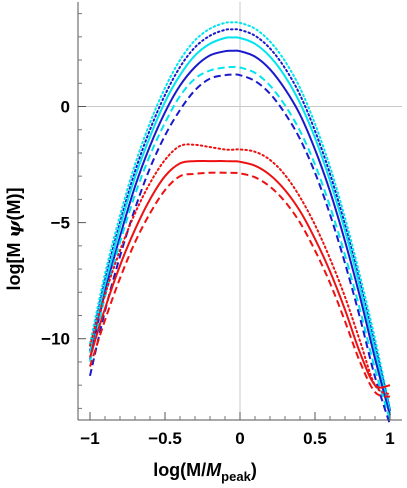 This screenshot has height=488, width=407. Describe the element at coordinates (60, 223) in the screenshot. I see `y-tick-label: −5` at that location.